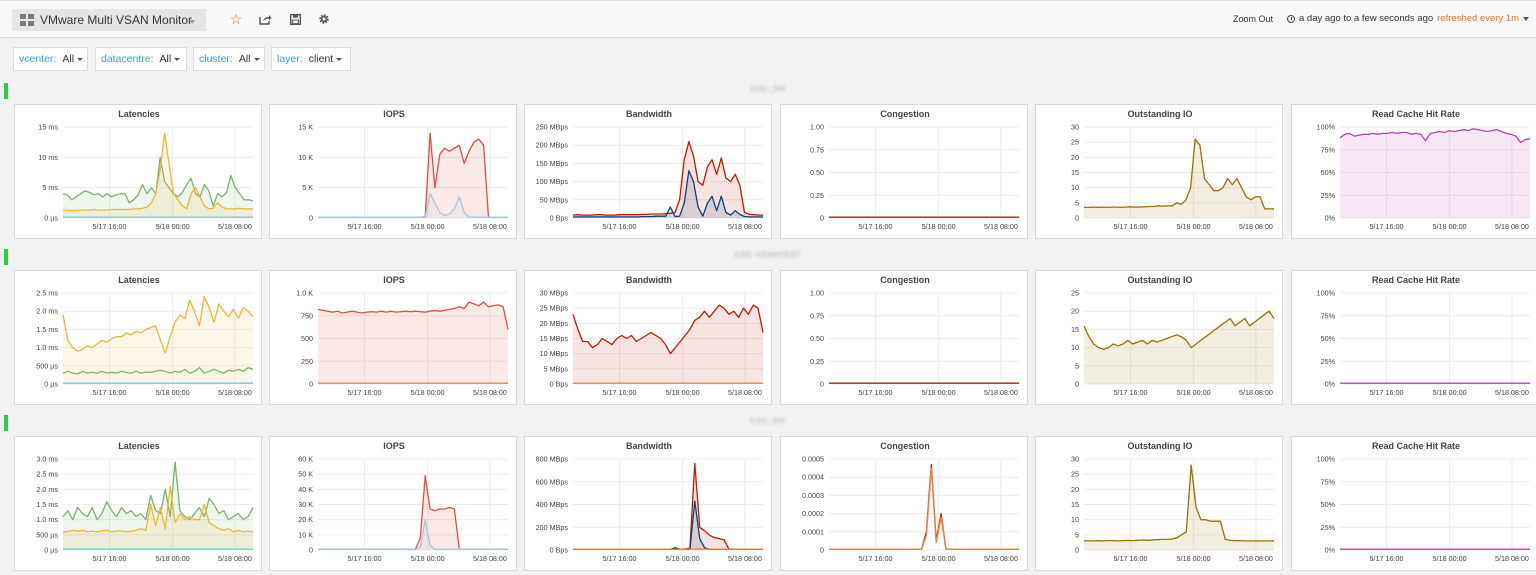 This screenshot has width=1536, height=575. Describe the element at coordinates (552, 127) in the screenshot. I see `y-tick-label: 250 MBps` at that location.